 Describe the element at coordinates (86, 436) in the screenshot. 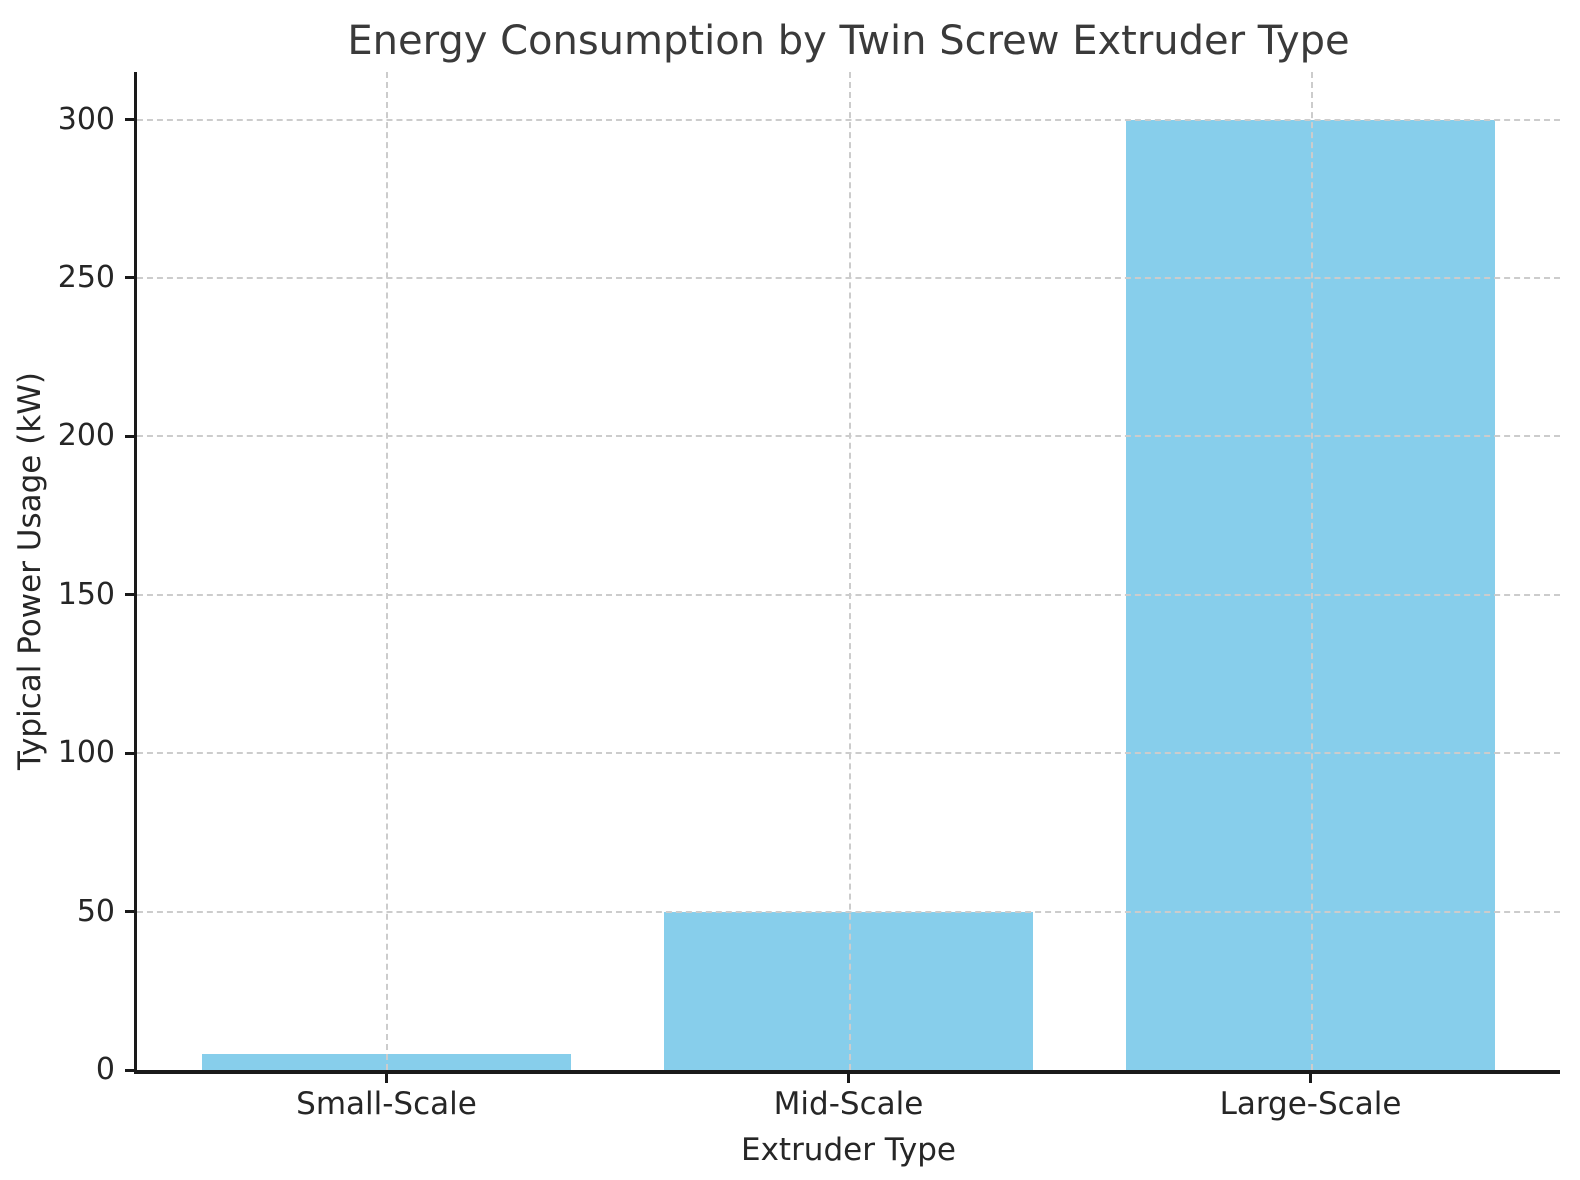

I see `y-tick-label: 200` at that location.